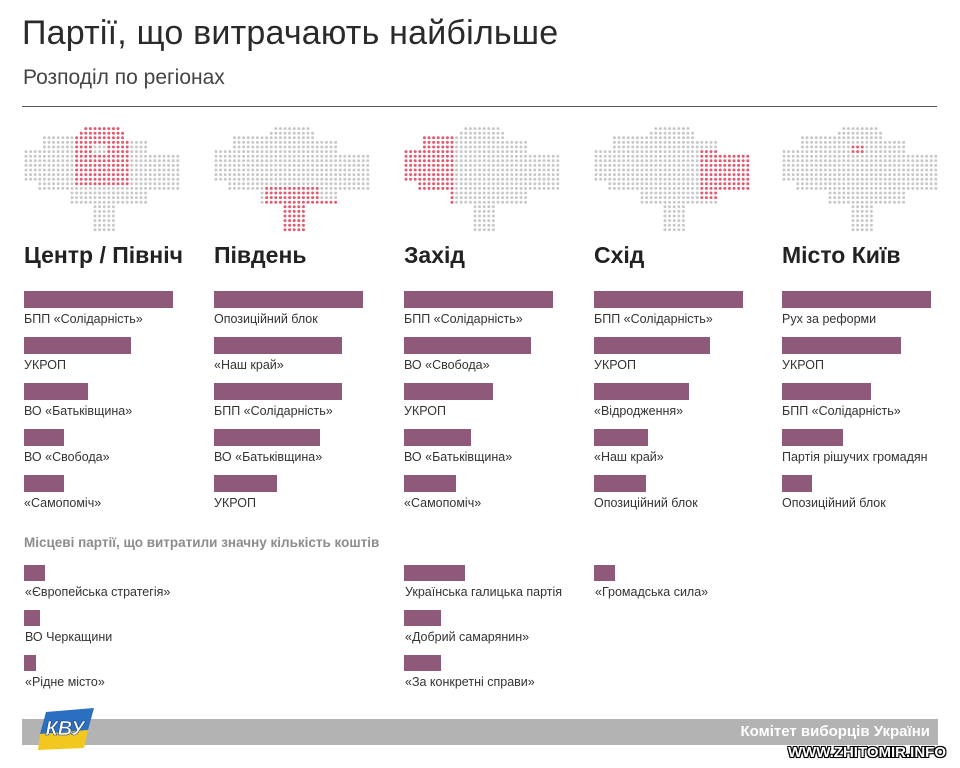 Image resolution: width=960 pixels, height=768 pixels. Describe the element at coordinates (866, 752) in the screenshot. I see `watermark: WWW.ZHITOMIR.INFO` at that location.